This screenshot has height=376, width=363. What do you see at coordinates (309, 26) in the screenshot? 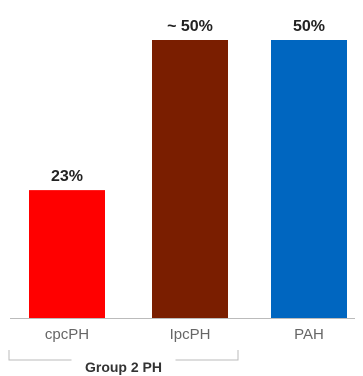
I see `data-label-pah: 50%` at bounding box center [309, 26].